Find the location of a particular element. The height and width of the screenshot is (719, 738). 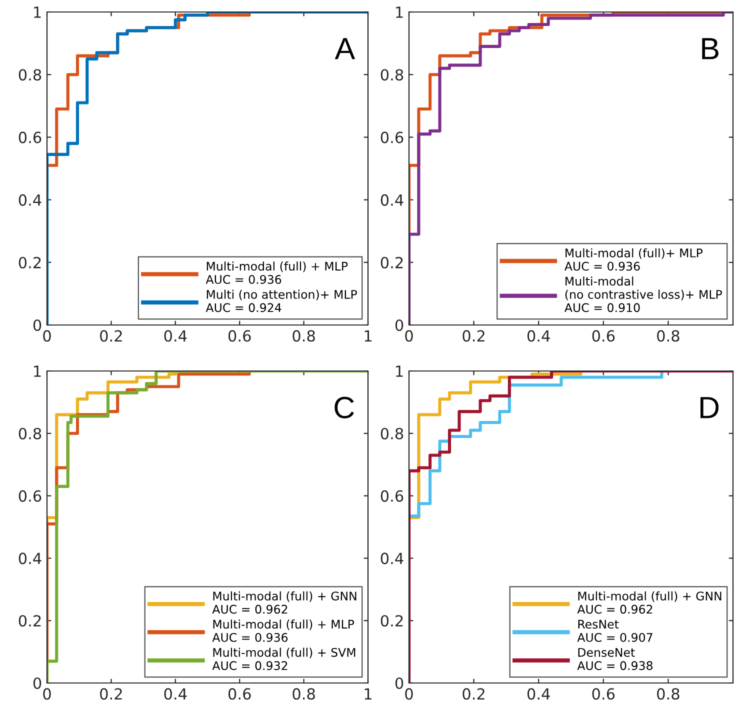

legend-label: Multi-modal (no contrastive loss)+ MLP AUC = 0.910 is located at coordinates (643, 294).